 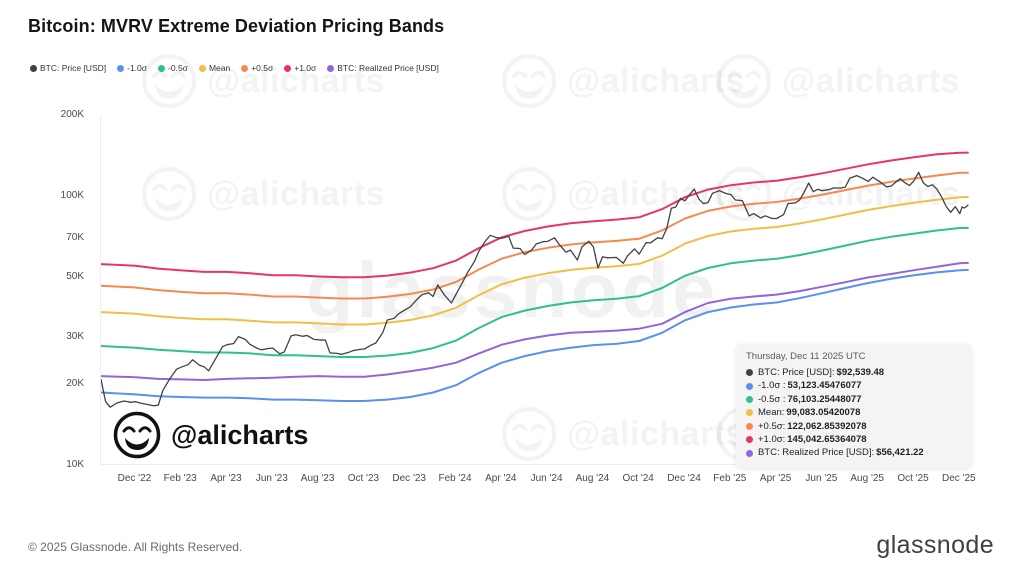 What do you see at coordinates (75, 384) in the screenshot?
I see `y-tick-label: 20K` at bounding box center [75, 384].